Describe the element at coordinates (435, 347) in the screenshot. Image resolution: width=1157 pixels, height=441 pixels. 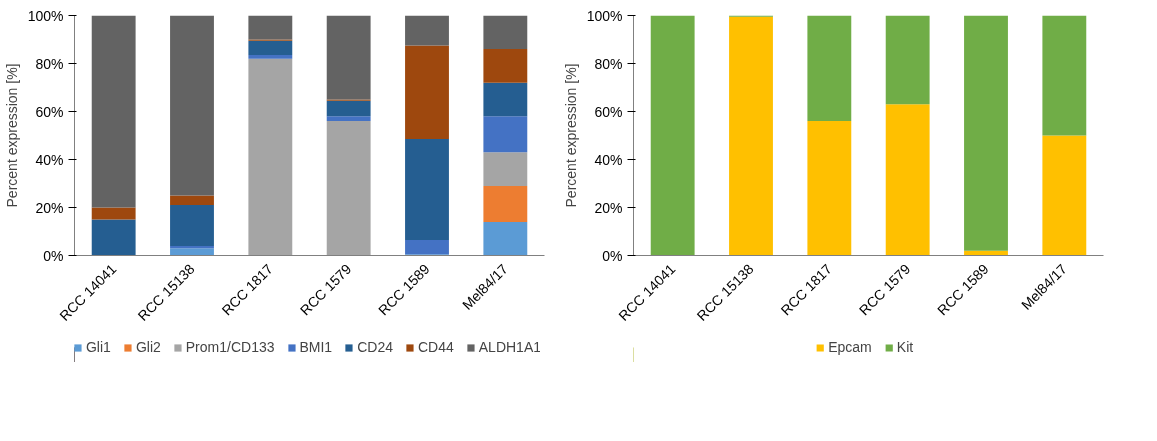
I see `legend-label: CD44` at that location.